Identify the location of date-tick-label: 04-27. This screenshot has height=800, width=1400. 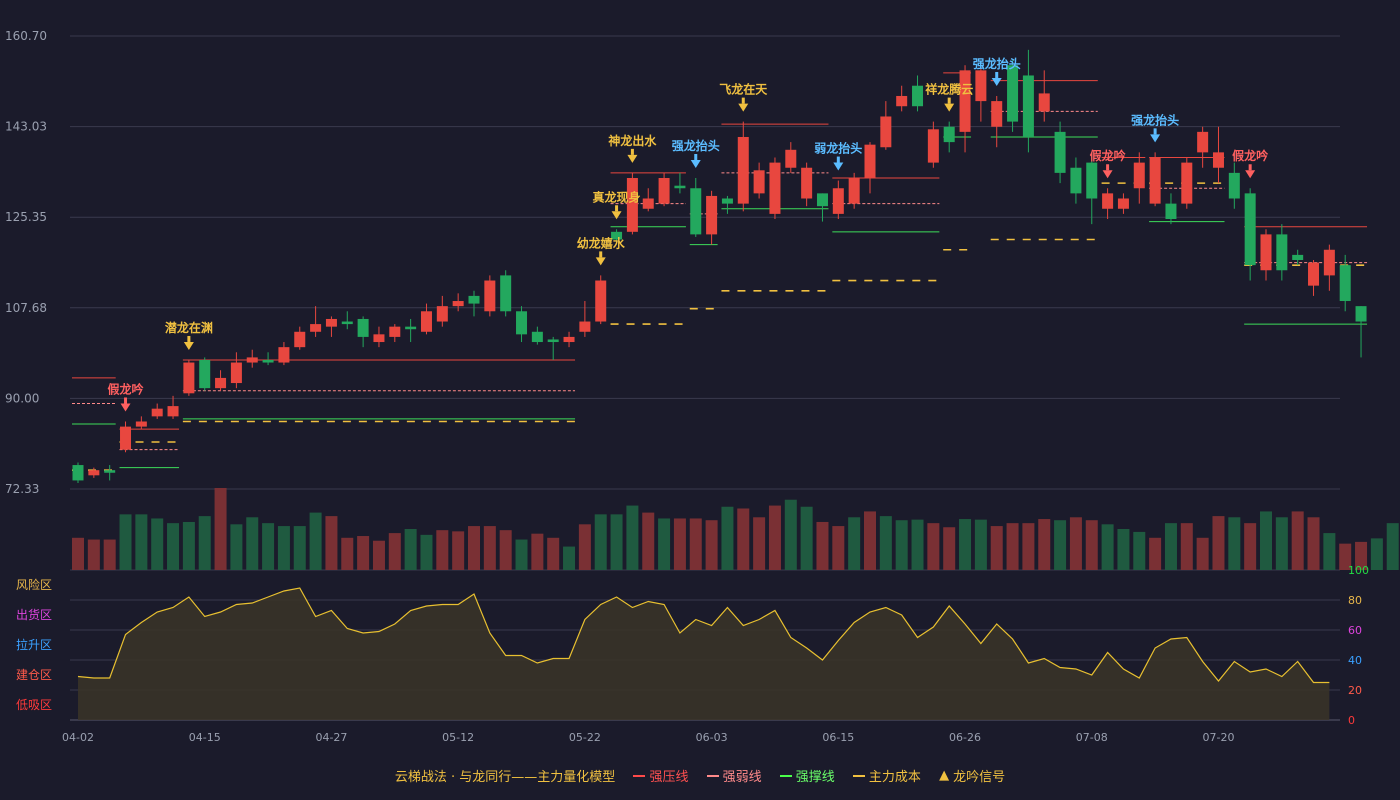
(331, 737).